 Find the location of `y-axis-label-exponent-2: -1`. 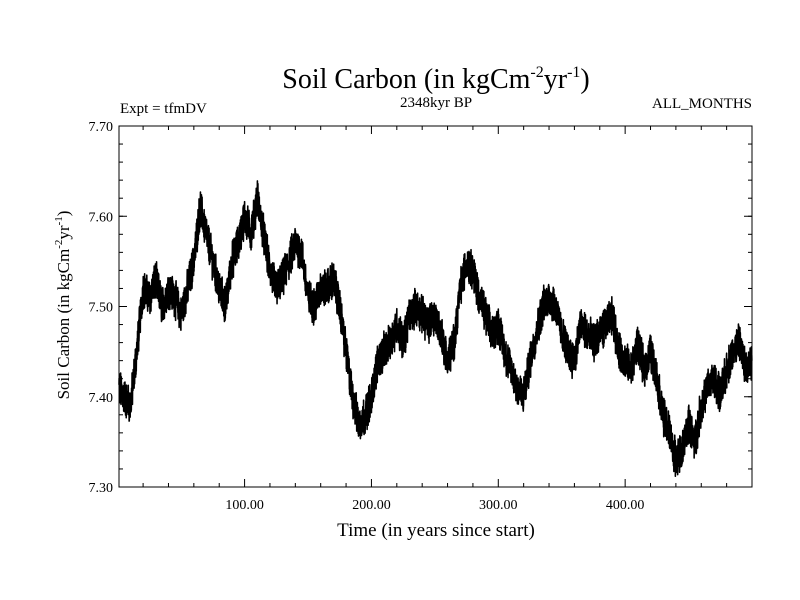

y-axis-label-exponent-2: -1 is located at coordinates (59, 220).